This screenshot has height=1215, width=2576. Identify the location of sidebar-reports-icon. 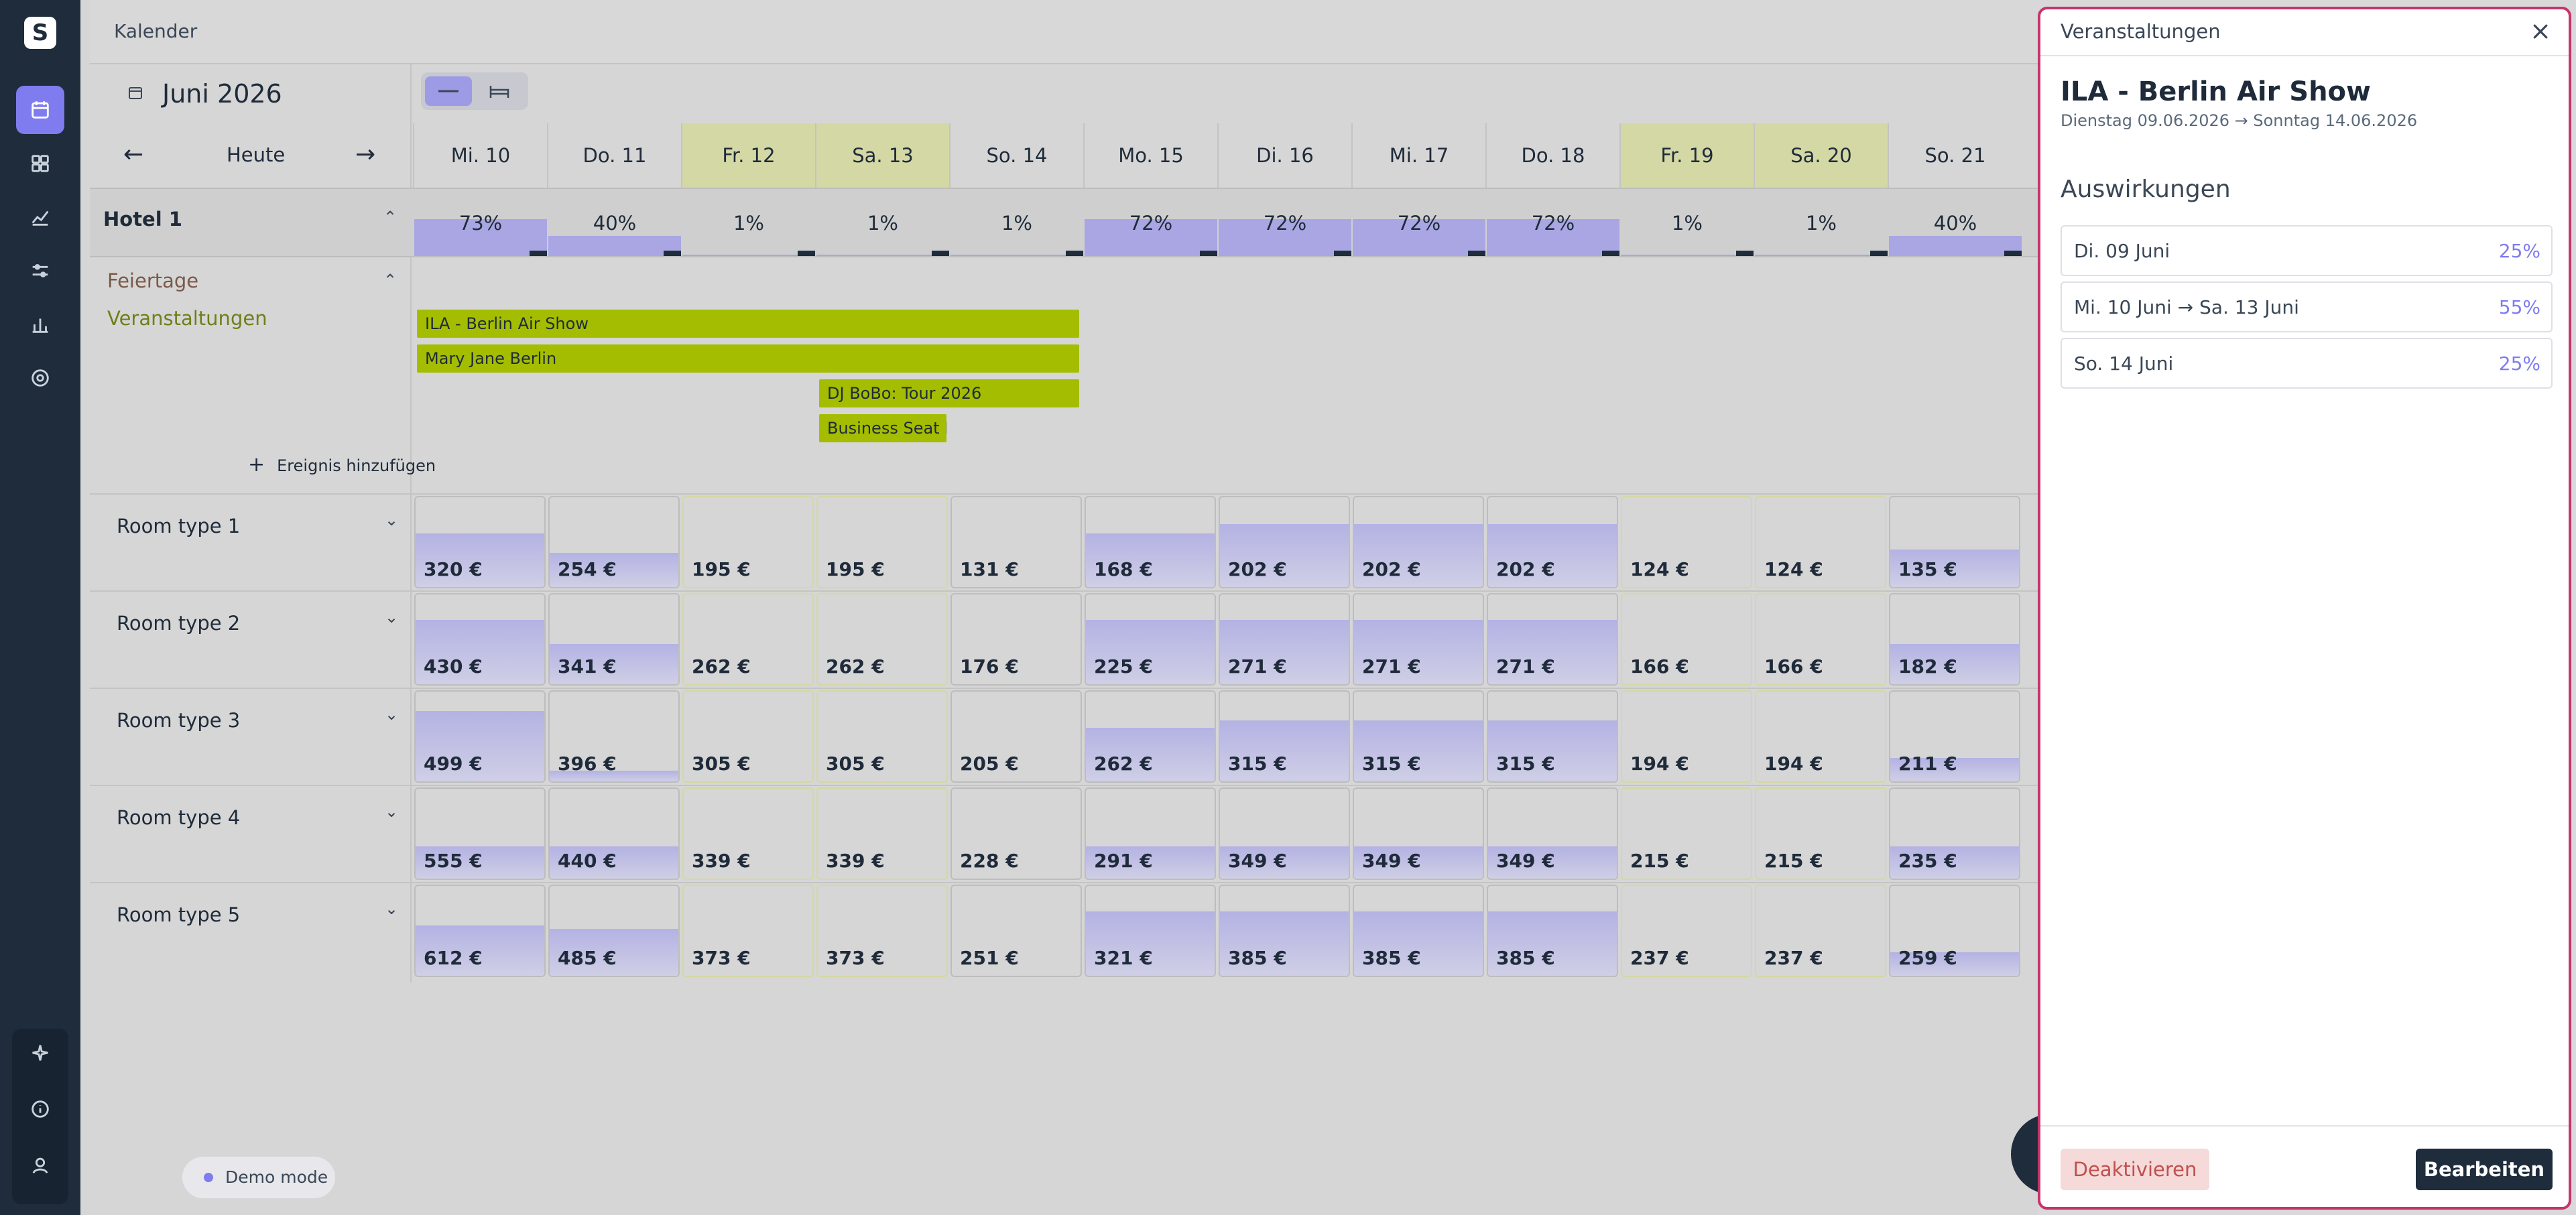
(40, 324).